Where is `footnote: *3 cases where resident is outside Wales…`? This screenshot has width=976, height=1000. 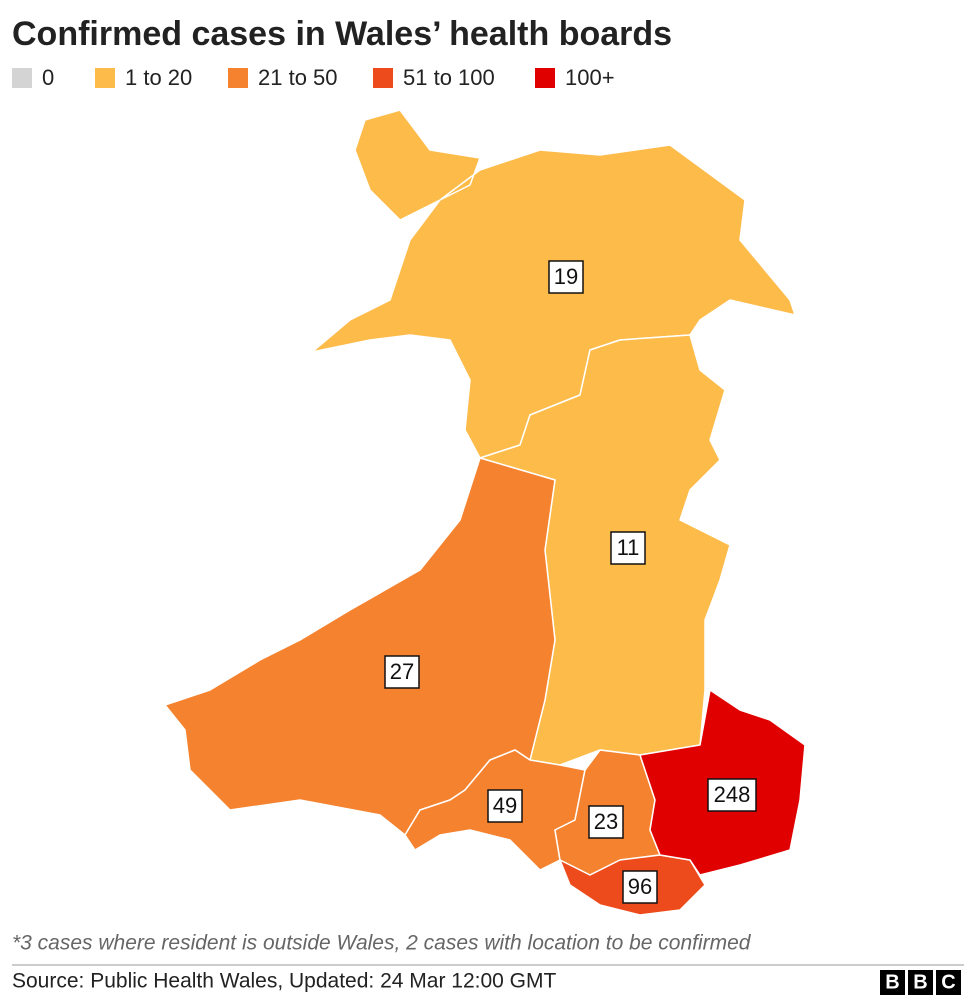 footnote: *3 cases where resident is outside Wales… is located at coordinates (382, 943).